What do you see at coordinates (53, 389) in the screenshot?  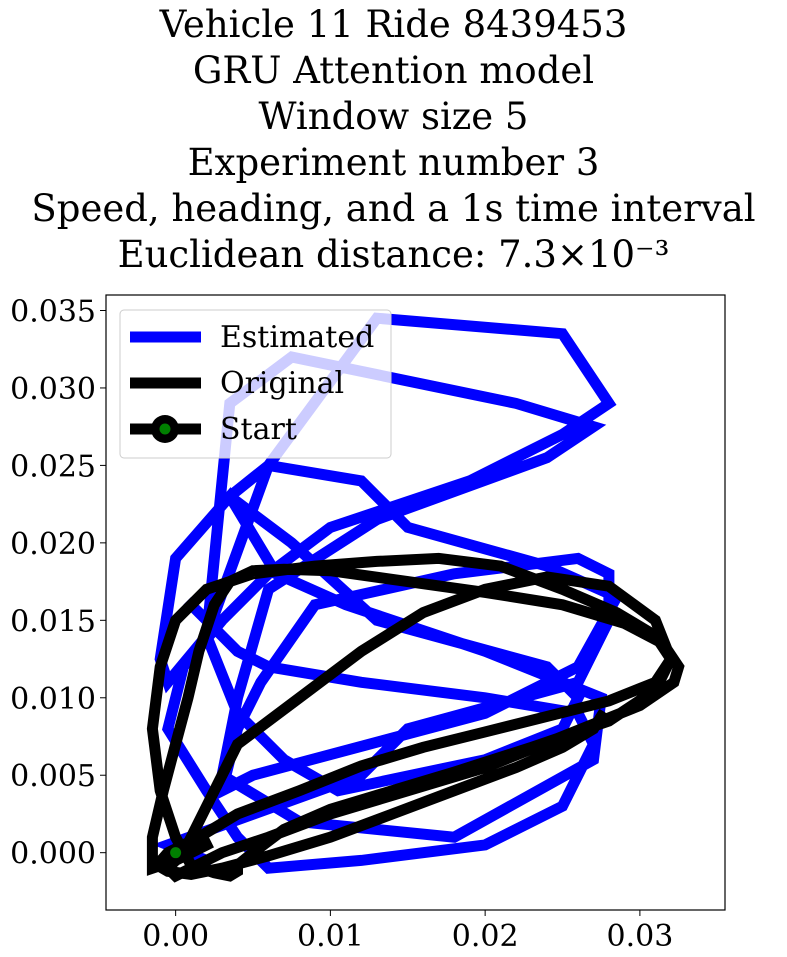 I see `y-tick-label: 0.030` at bounding box center [53, 389].